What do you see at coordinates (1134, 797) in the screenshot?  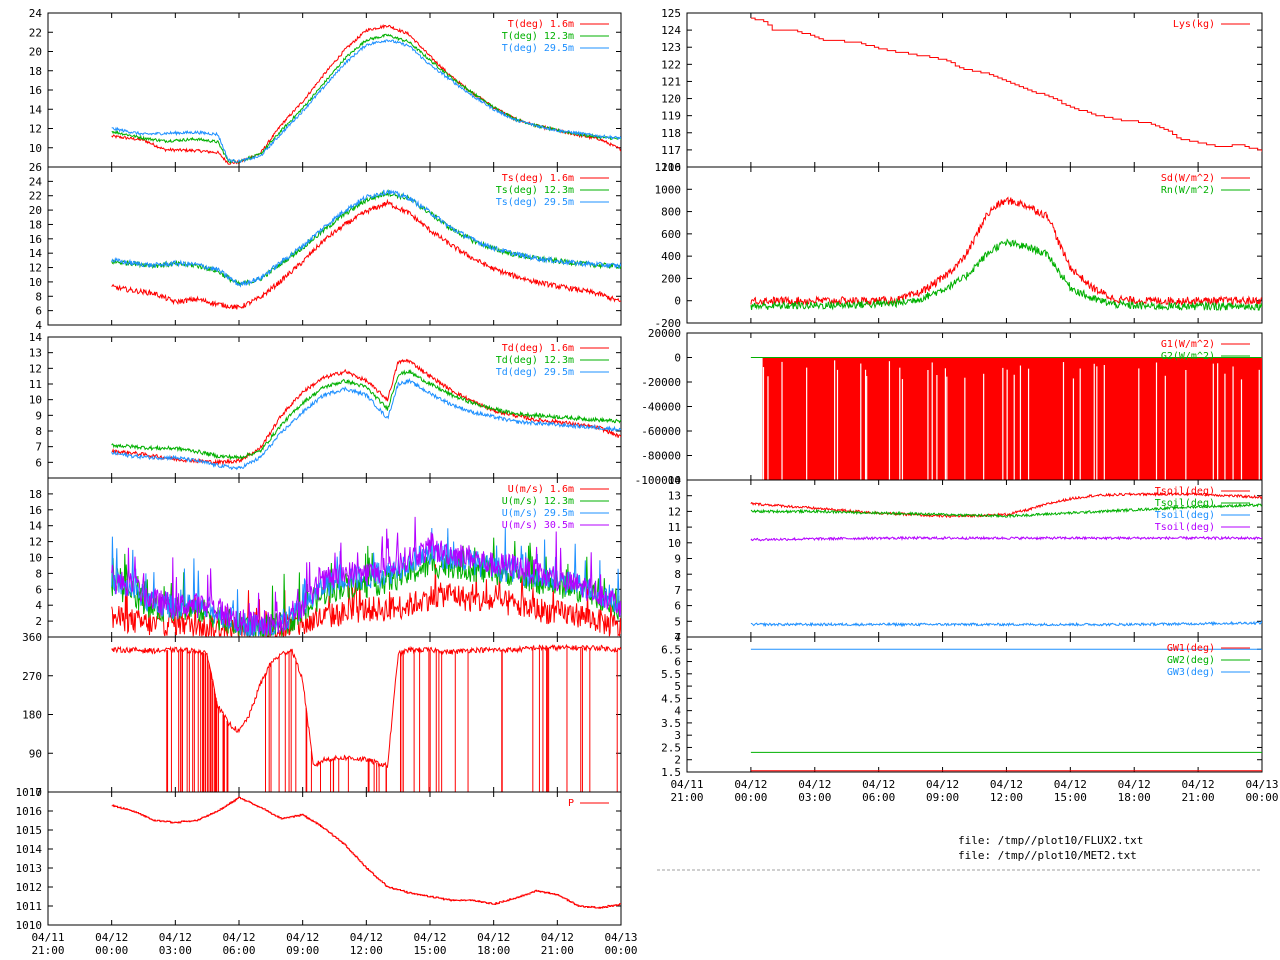 I see `x-tick-time: 18:00` at bounding box center [1134, 797].